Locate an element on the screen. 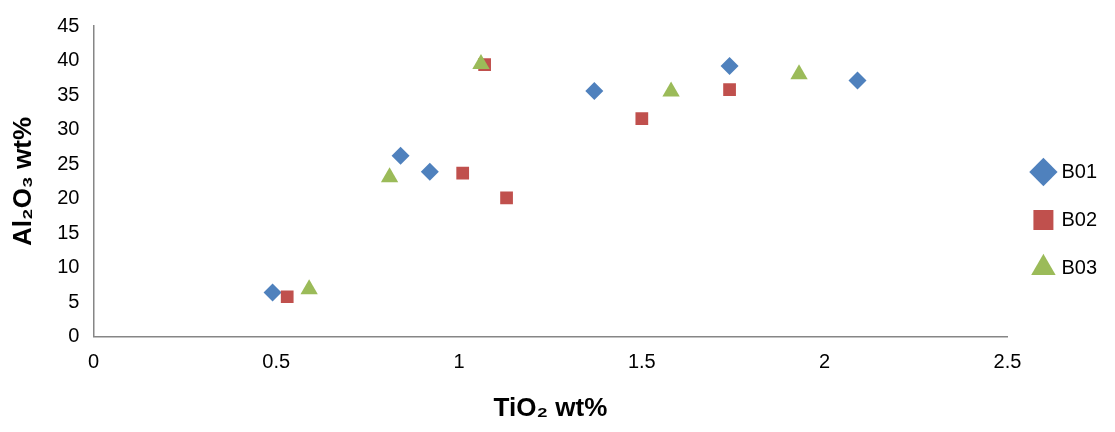  x-axis-title: TiO₂ wt% is located at coordinates (550, 406).